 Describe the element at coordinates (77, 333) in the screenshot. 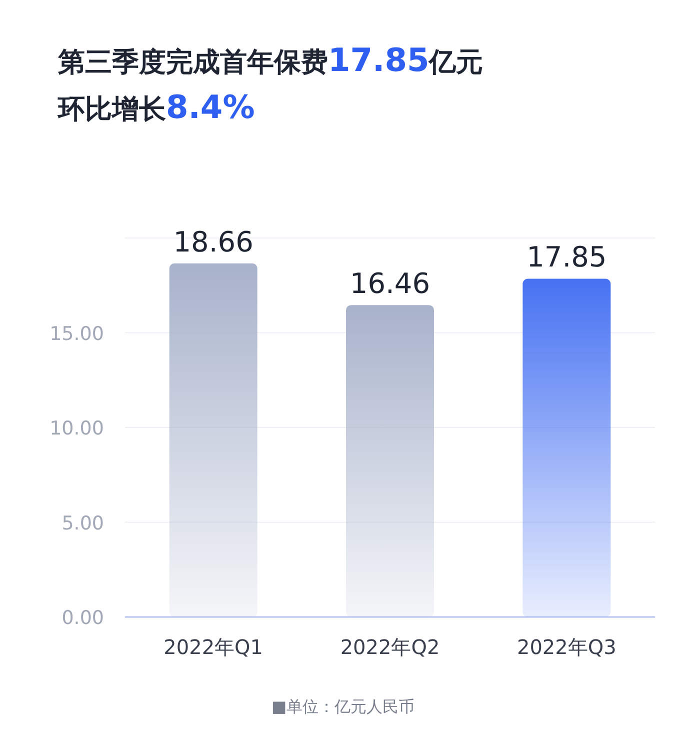

I see `y-tick-label: 15.00` at that location.